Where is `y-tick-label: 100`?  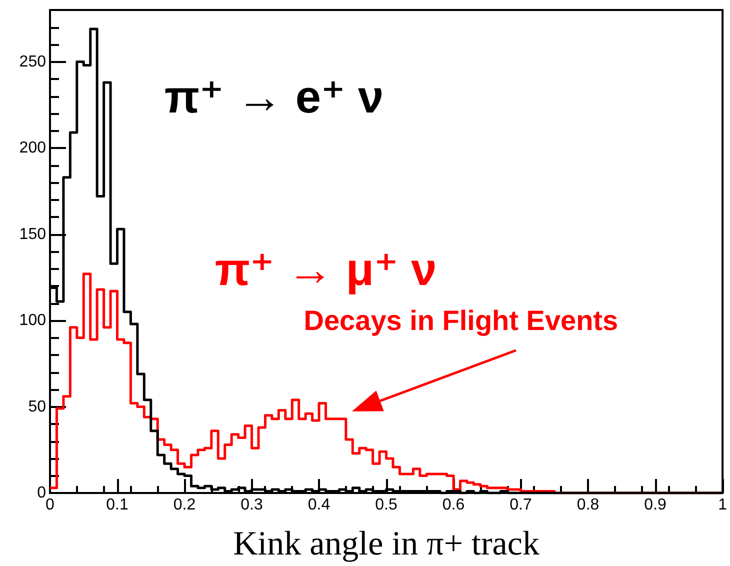
y-tick-label: 100 is located at coordinates (32, 320).